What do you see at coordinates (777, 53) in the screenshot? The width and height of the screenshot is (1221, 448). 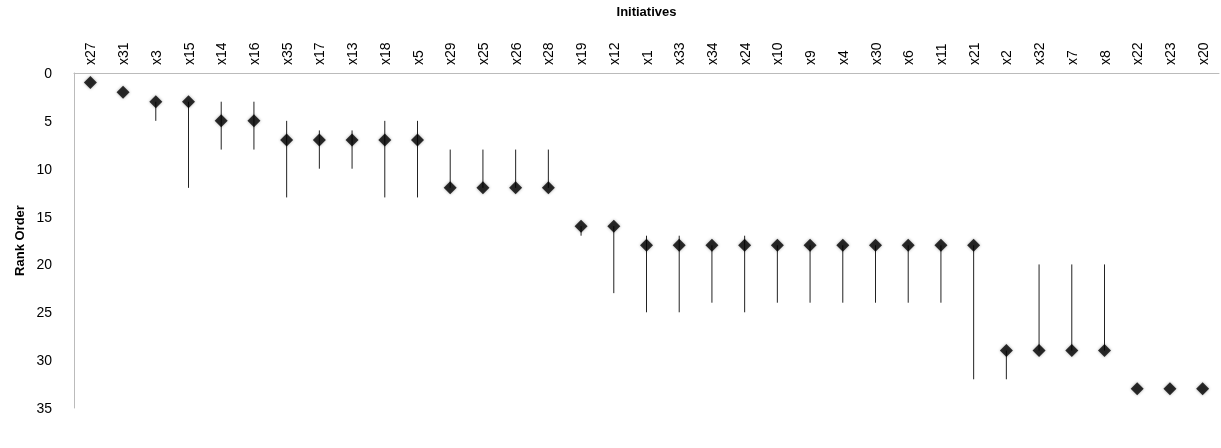 I see `x-tick-label: x10` at bounding box center [777, 53].